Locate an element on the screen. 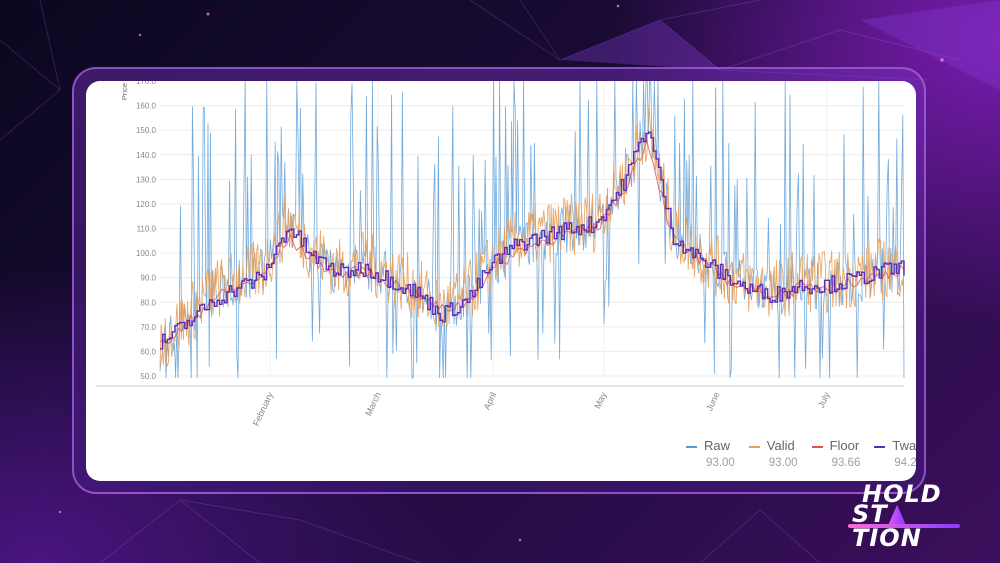  y-tick-label: 150.0 is located at coordinates (146, 130).